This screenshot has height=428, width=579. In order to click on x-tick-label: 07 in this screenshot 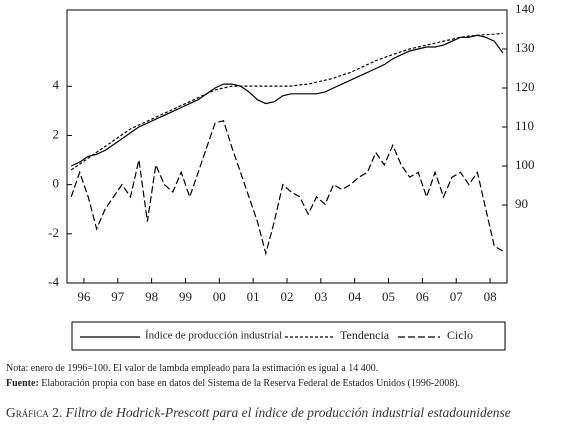, I will do `click(457, 296)`.